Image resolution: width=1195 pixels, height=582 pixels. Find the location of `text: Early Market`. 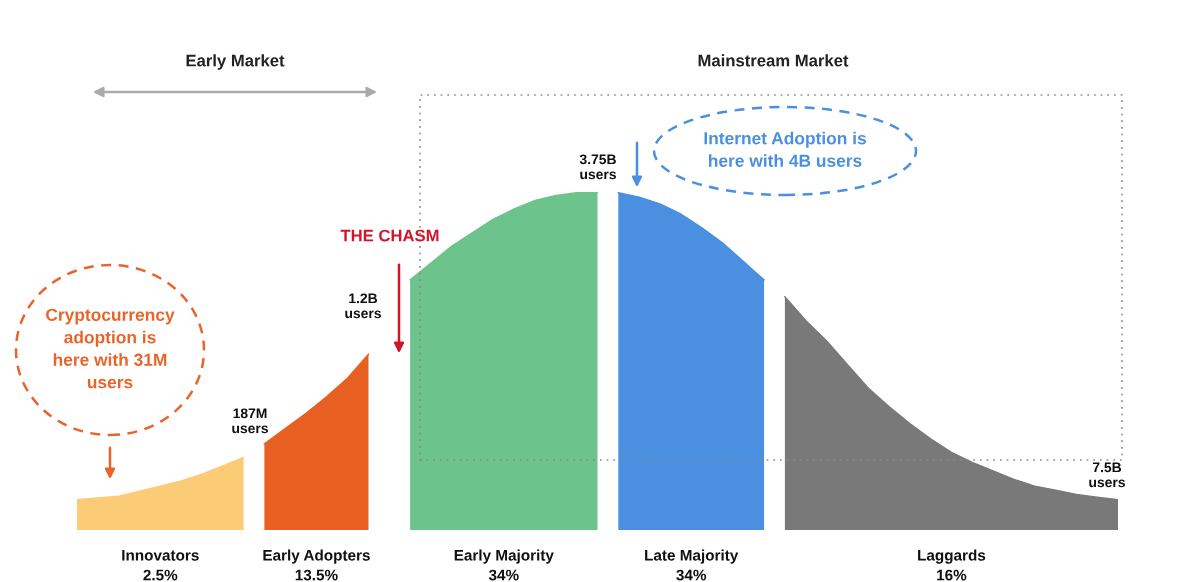

text: Early Market is located at coordinates (235, 62).